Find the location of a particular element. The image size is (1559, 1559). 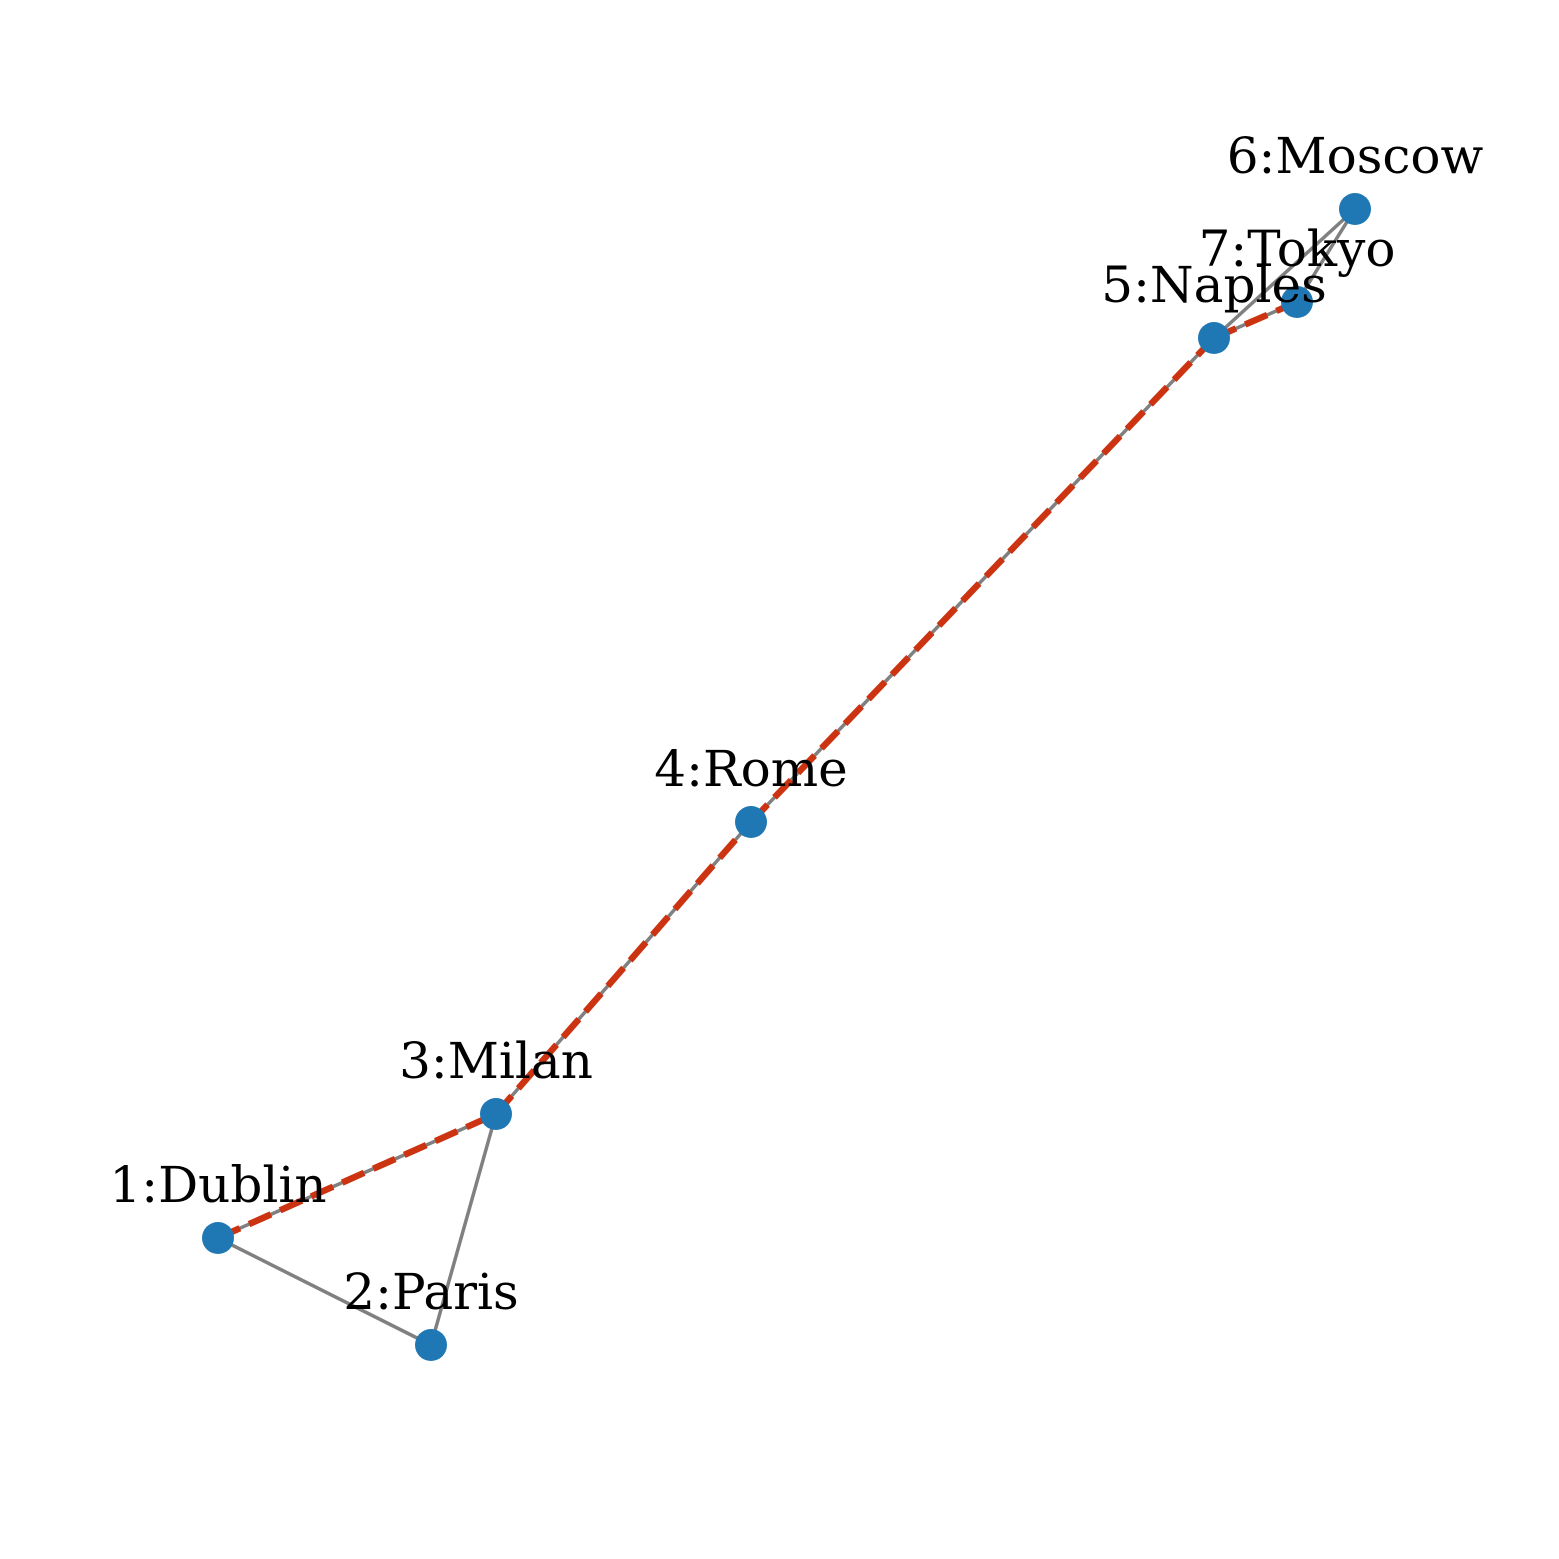

node-label-2: 2:Paris is located at coordinates (430, 1292).